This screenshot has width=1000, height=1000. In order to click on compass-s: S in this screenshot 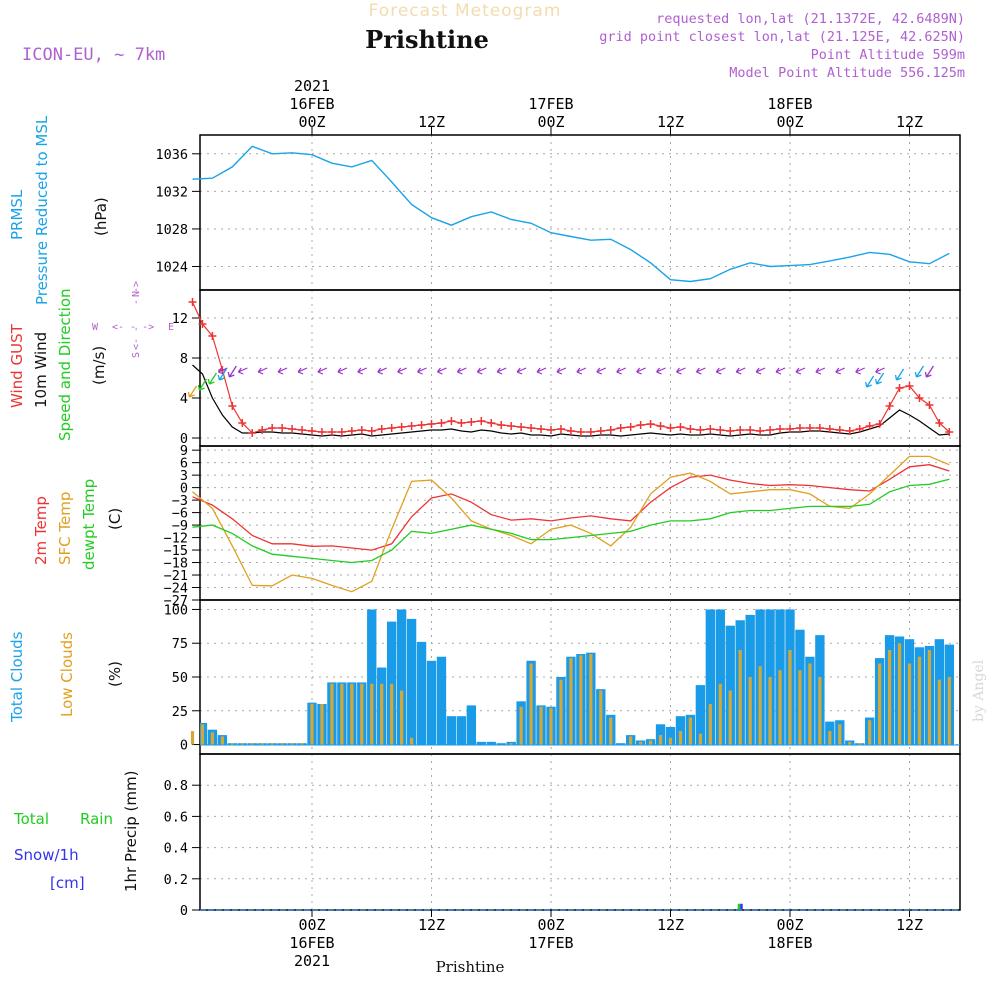, I will do `click(136, 355)`.